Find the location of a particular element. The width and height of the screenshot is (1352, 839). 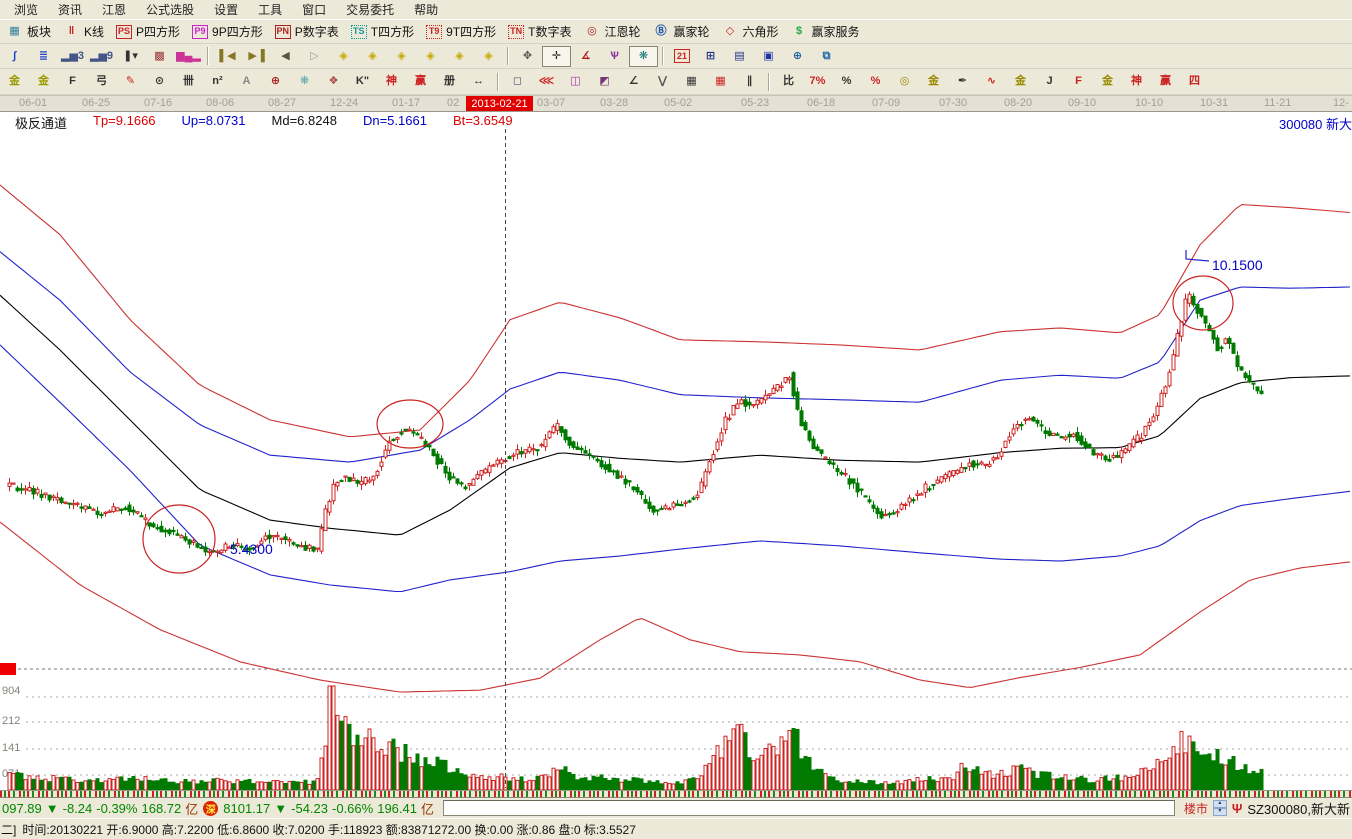

tool-remote: ⧉ is located at coordinates (826, 56).